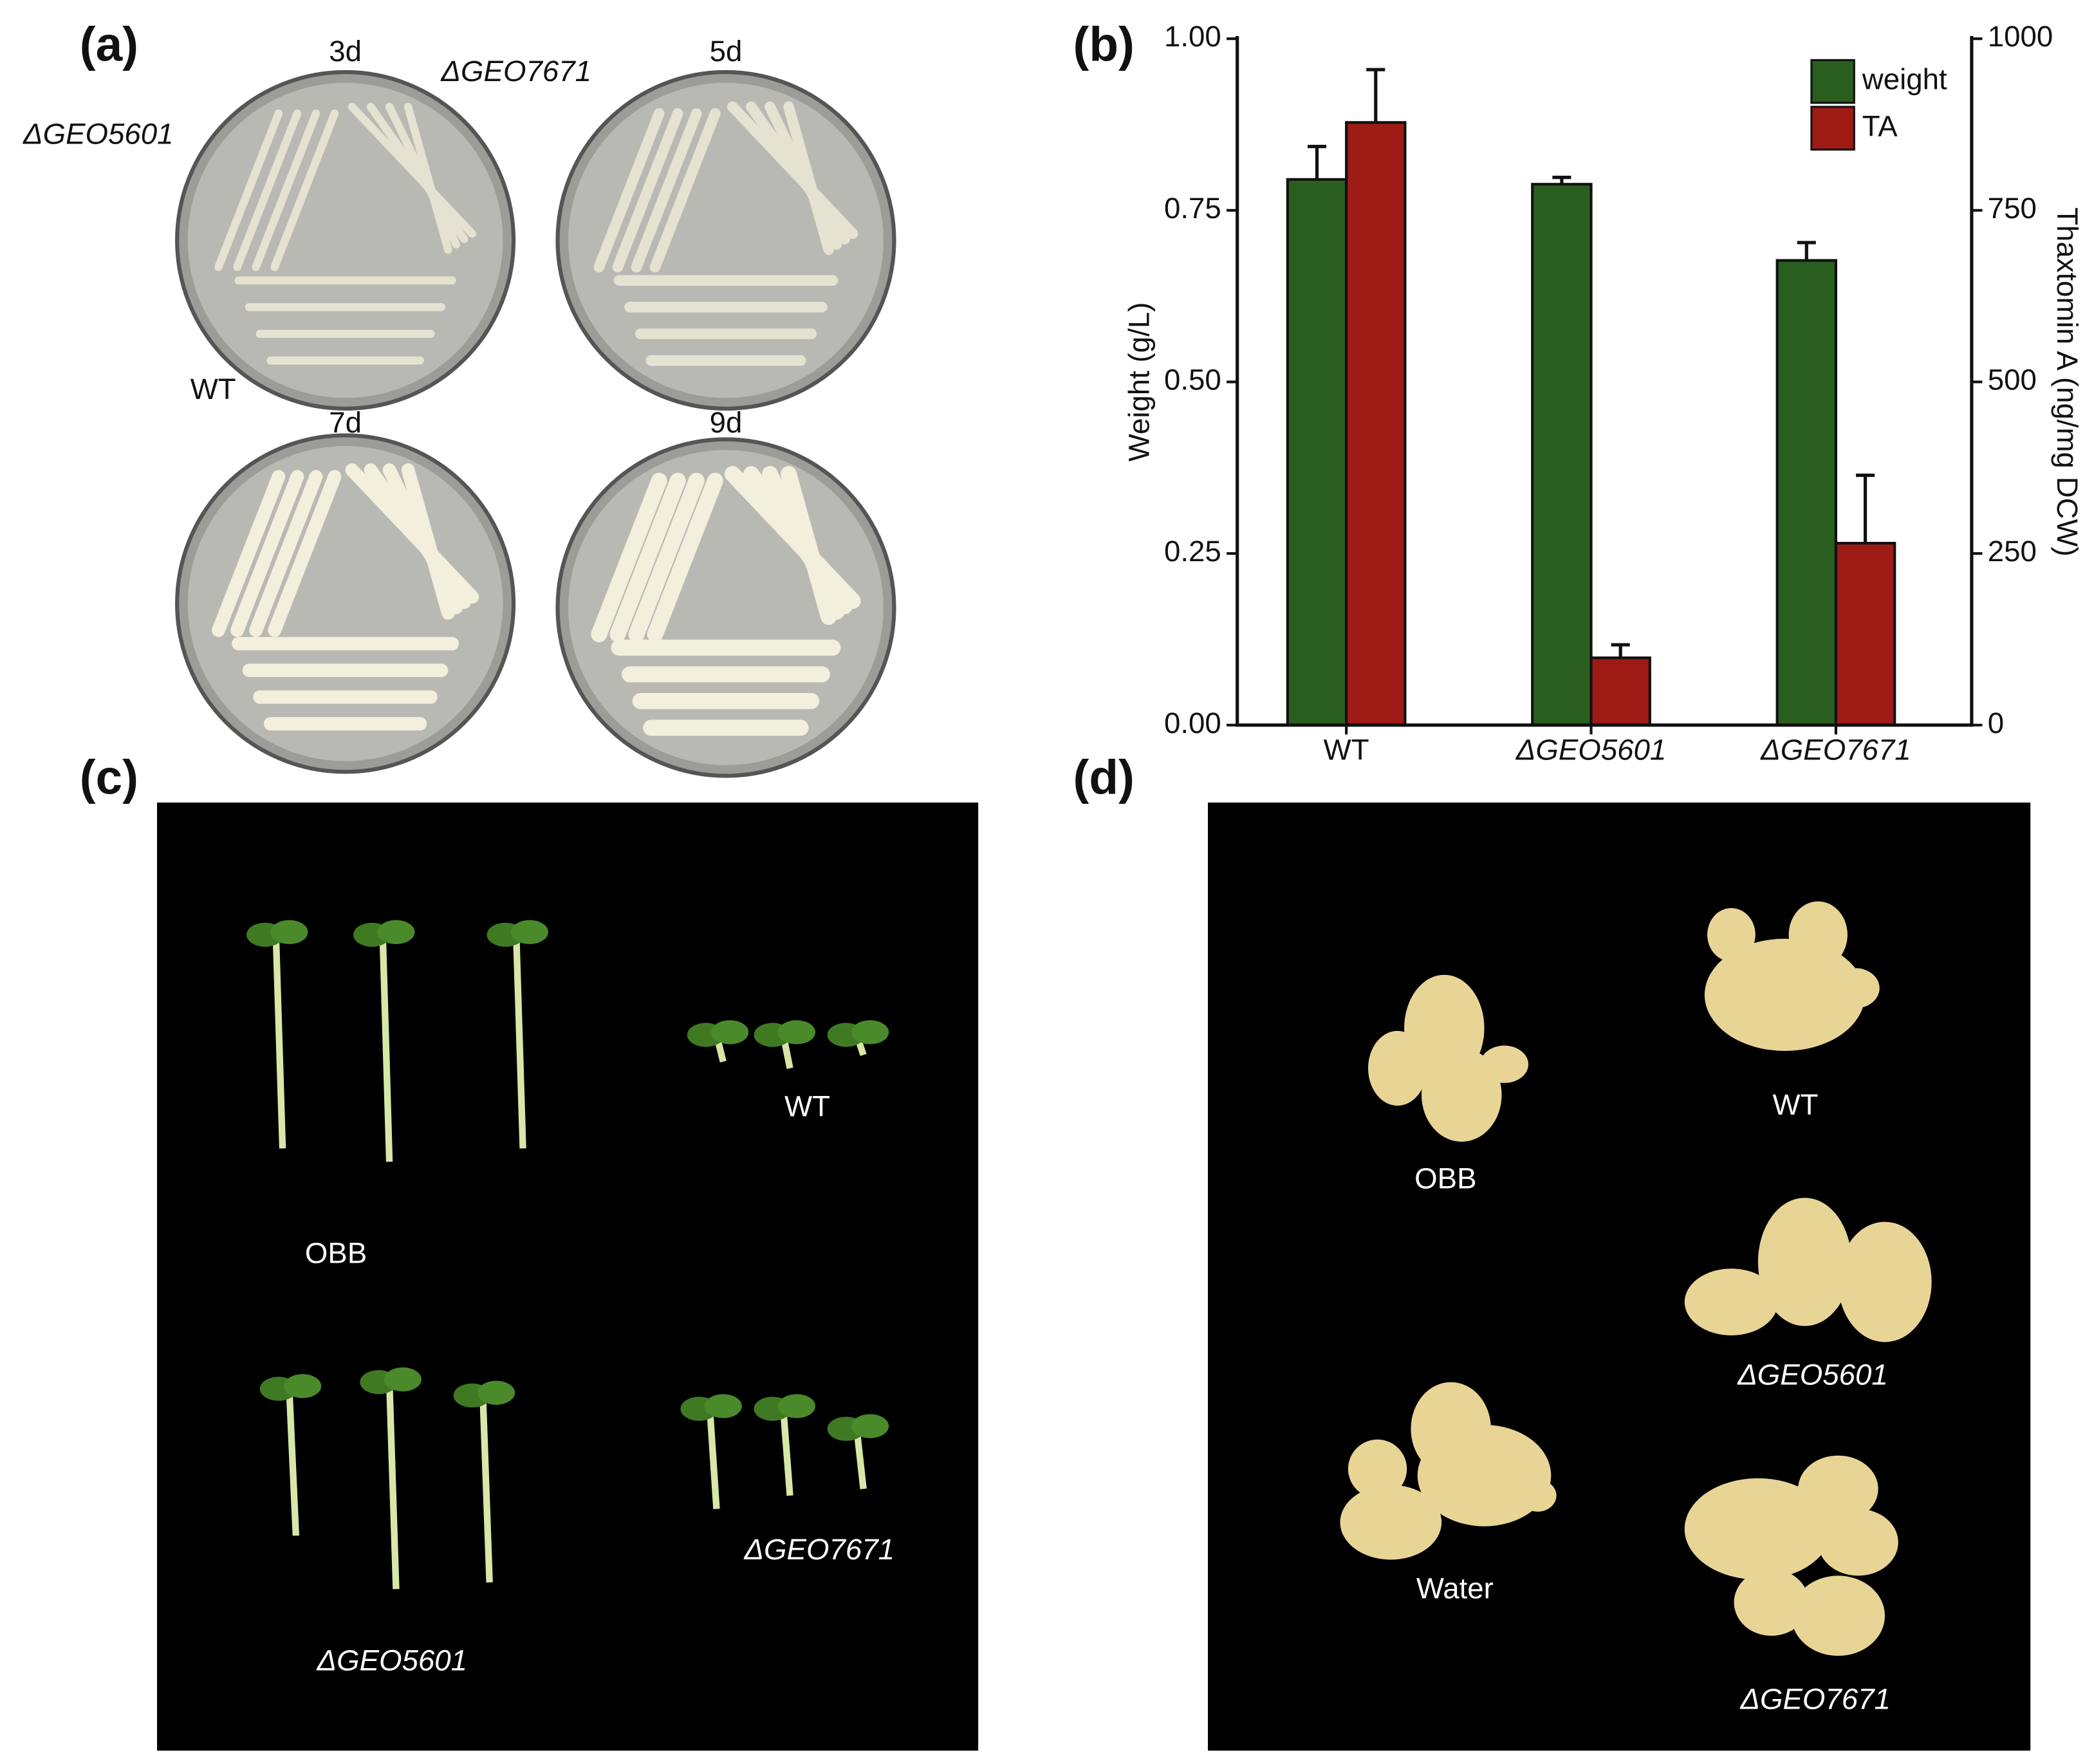  I want to click on legend-label: weight, so click(1904, 79).